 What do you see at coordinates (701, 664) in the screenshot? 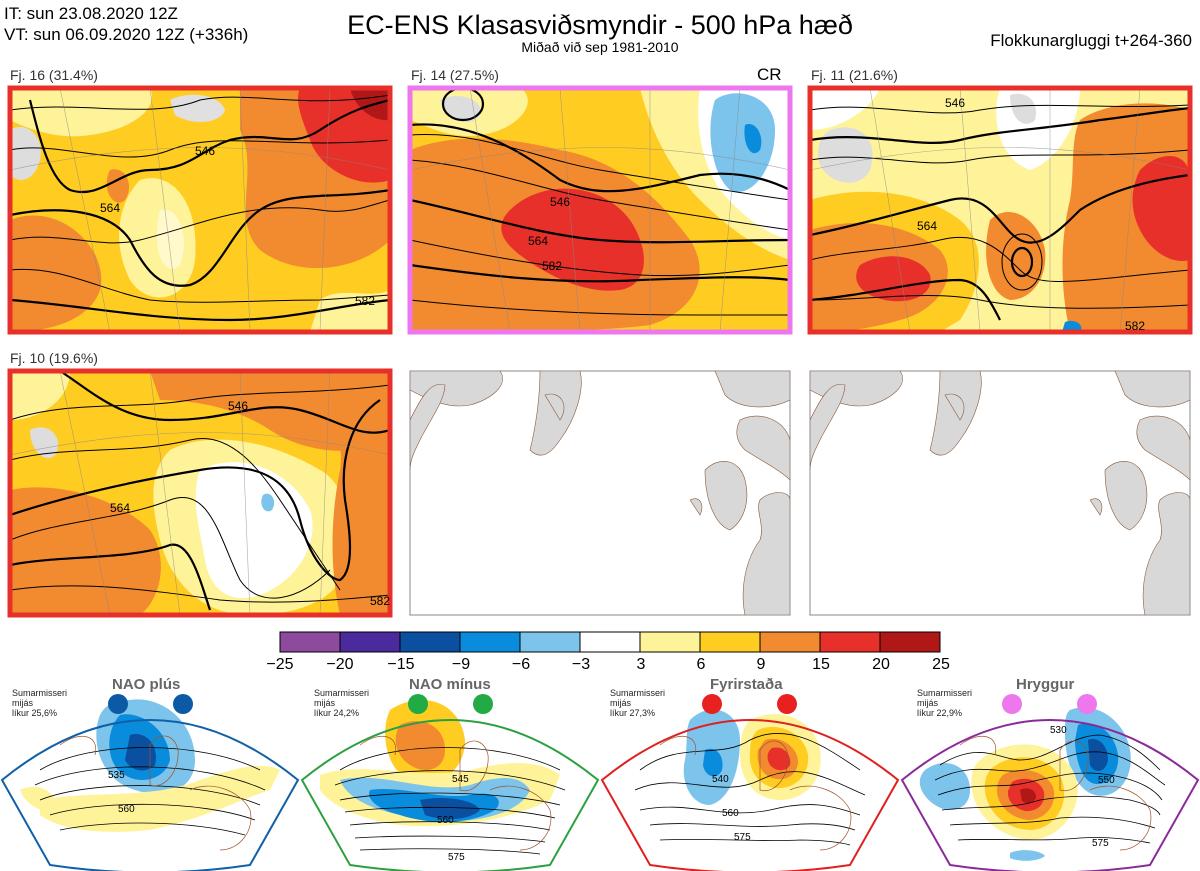
I see `colorbar-tick: 6` at bounding box center [701, 664].